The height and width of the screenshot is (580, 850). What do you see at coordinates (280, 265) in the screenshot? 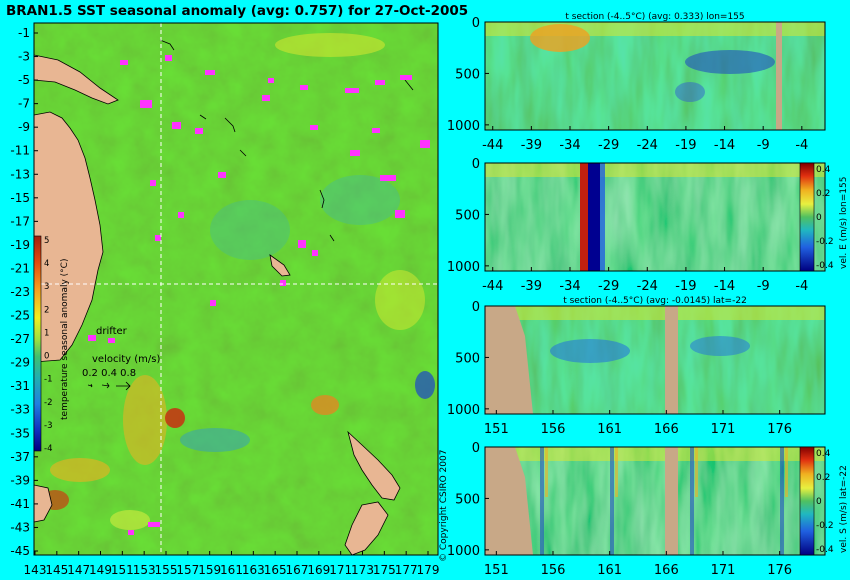
I see `new-caledonia-landmass` at bounding box center [280, 265].